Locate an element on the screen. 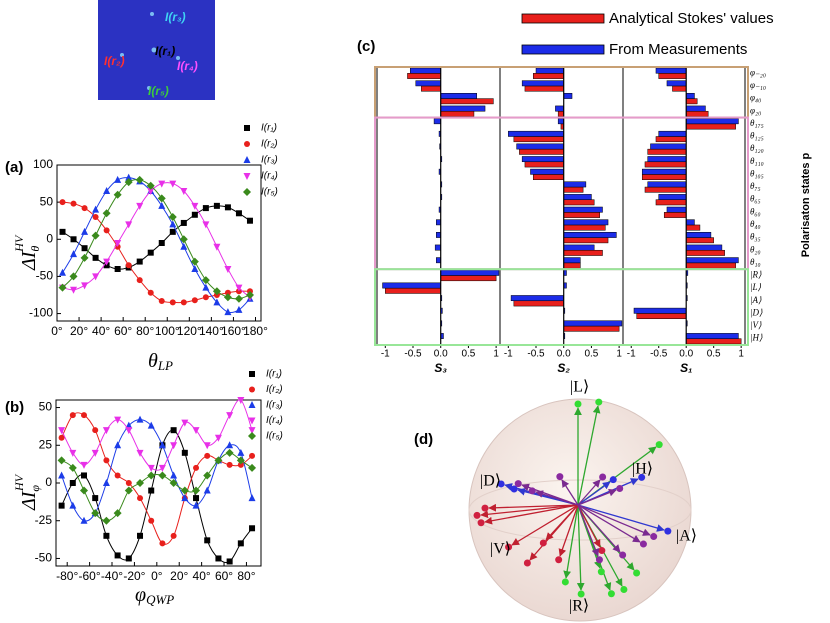  panel-label: (d) is located at coordinates (423, 439).